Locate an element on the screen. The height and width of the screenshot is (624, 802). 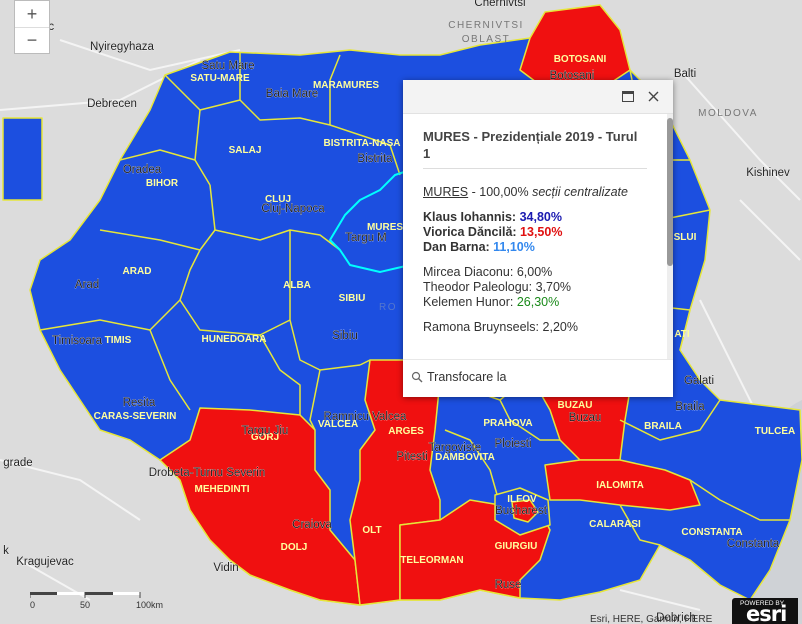
county-label: MARAMURES is located at coordinates (346, 85).